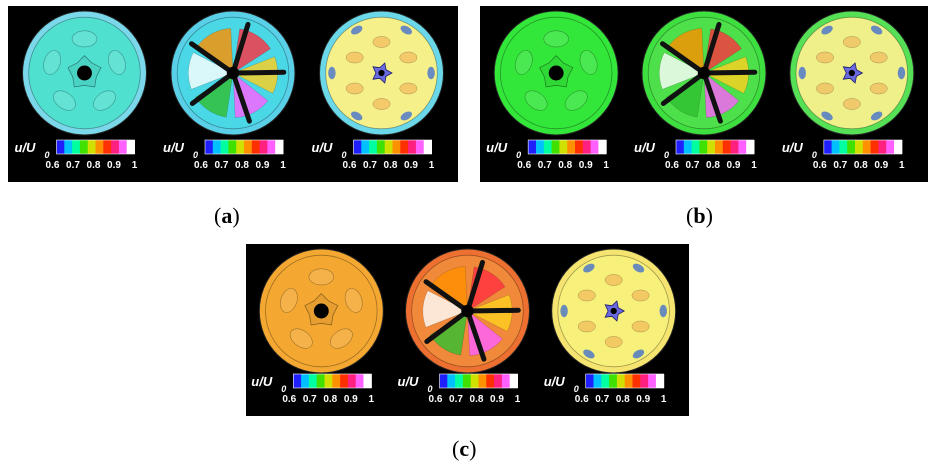  I want to click on colorbar-a-3: u/U 00.6 0.7 0.8 0.9 1, so click(373, 155).